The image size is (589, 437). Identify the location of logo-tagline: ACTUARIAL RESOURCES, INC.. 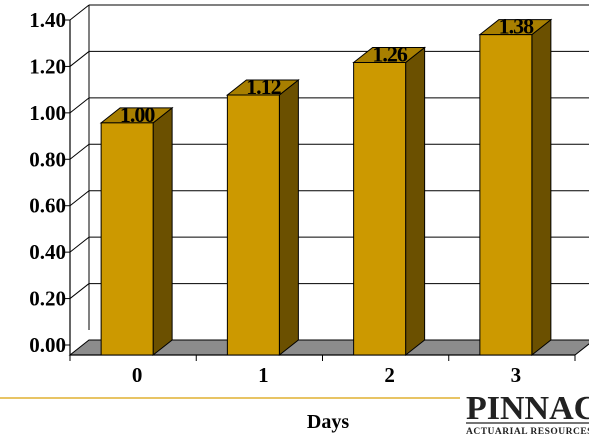
(527, 432).